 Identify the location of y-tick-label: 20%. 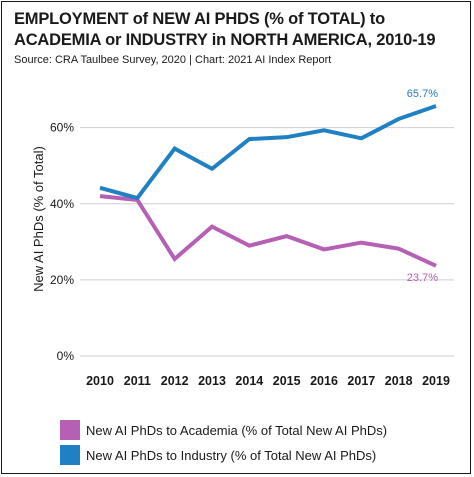
(62, 280).